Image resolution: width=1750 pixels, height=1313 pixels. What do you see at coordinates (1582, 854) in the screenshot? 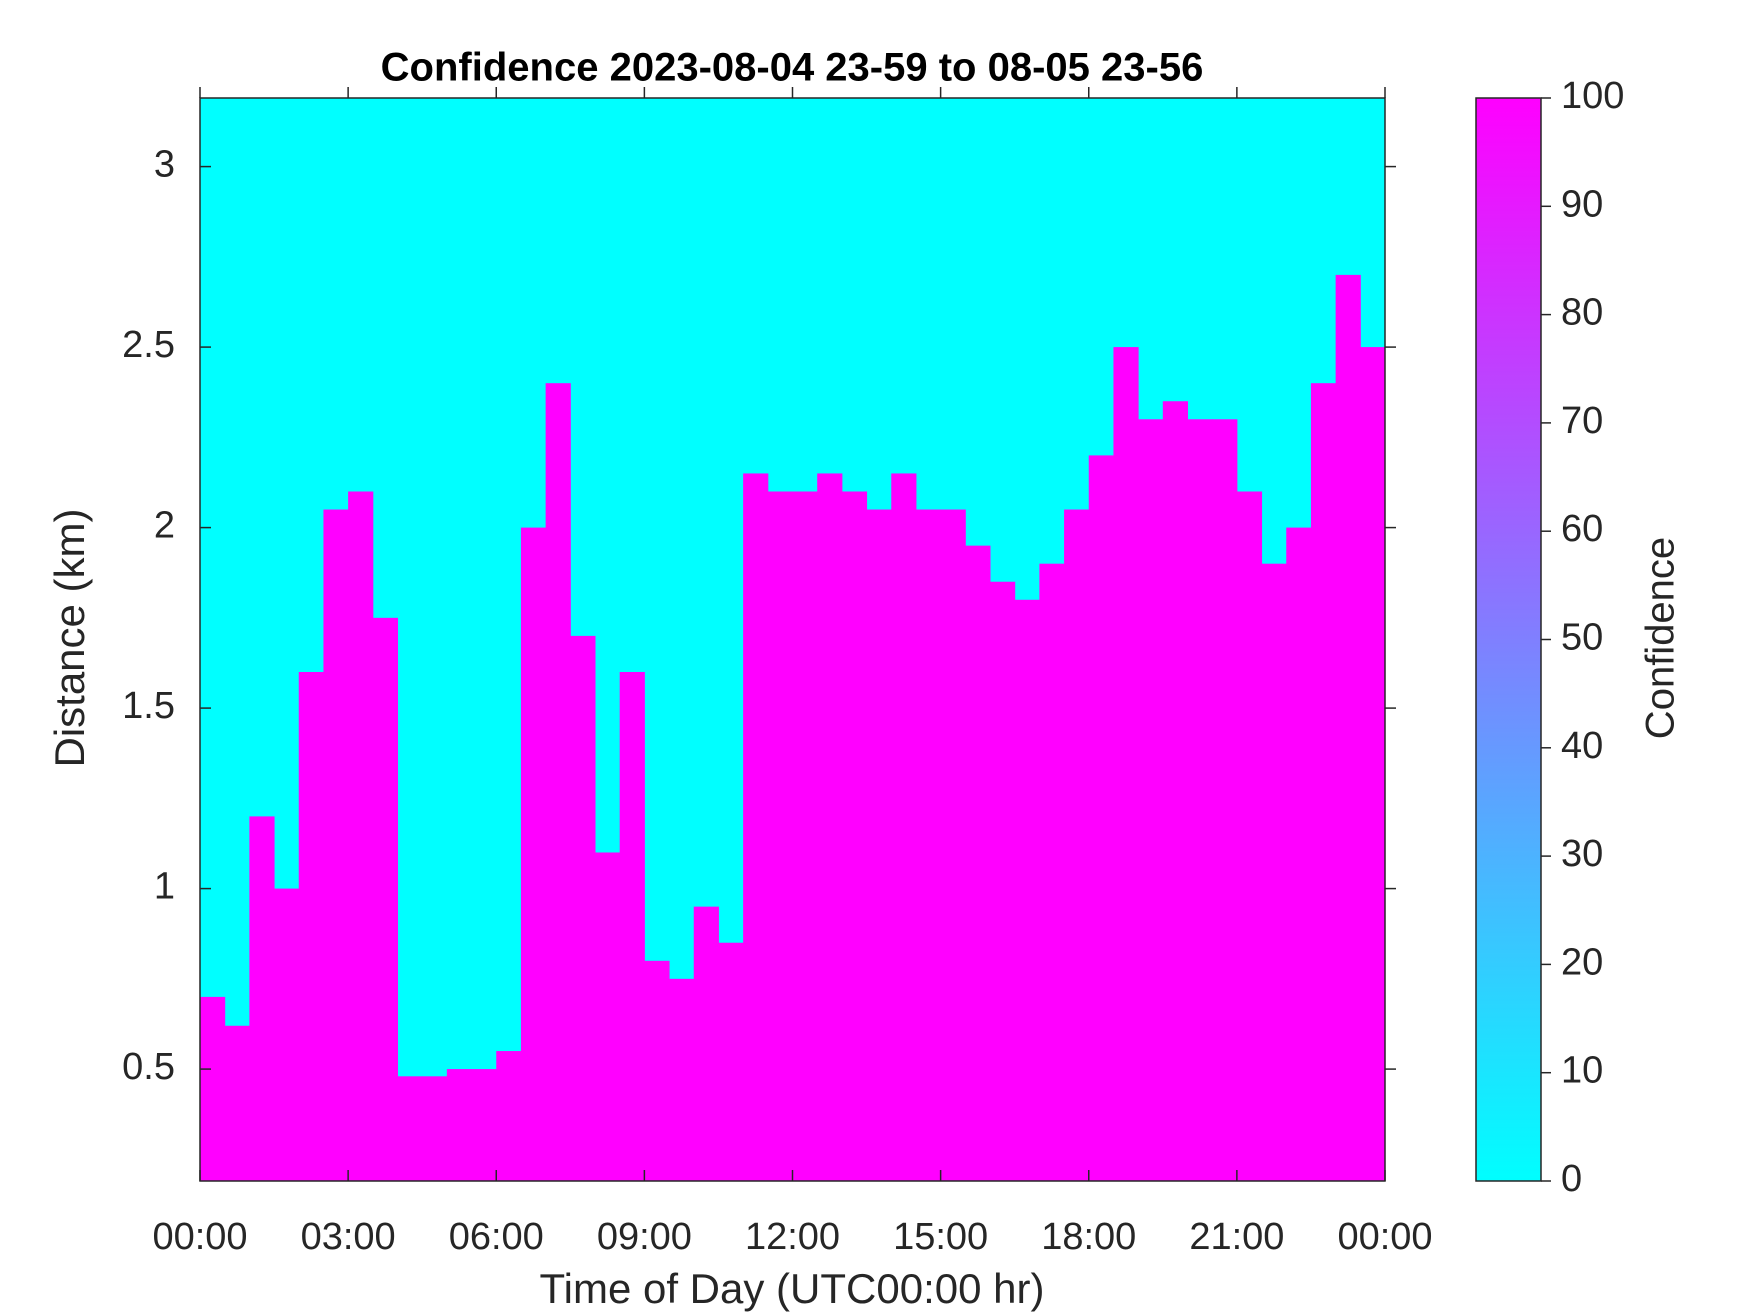
I see `colorbar-tick-label: 30` at bounding box center [1582, 854].